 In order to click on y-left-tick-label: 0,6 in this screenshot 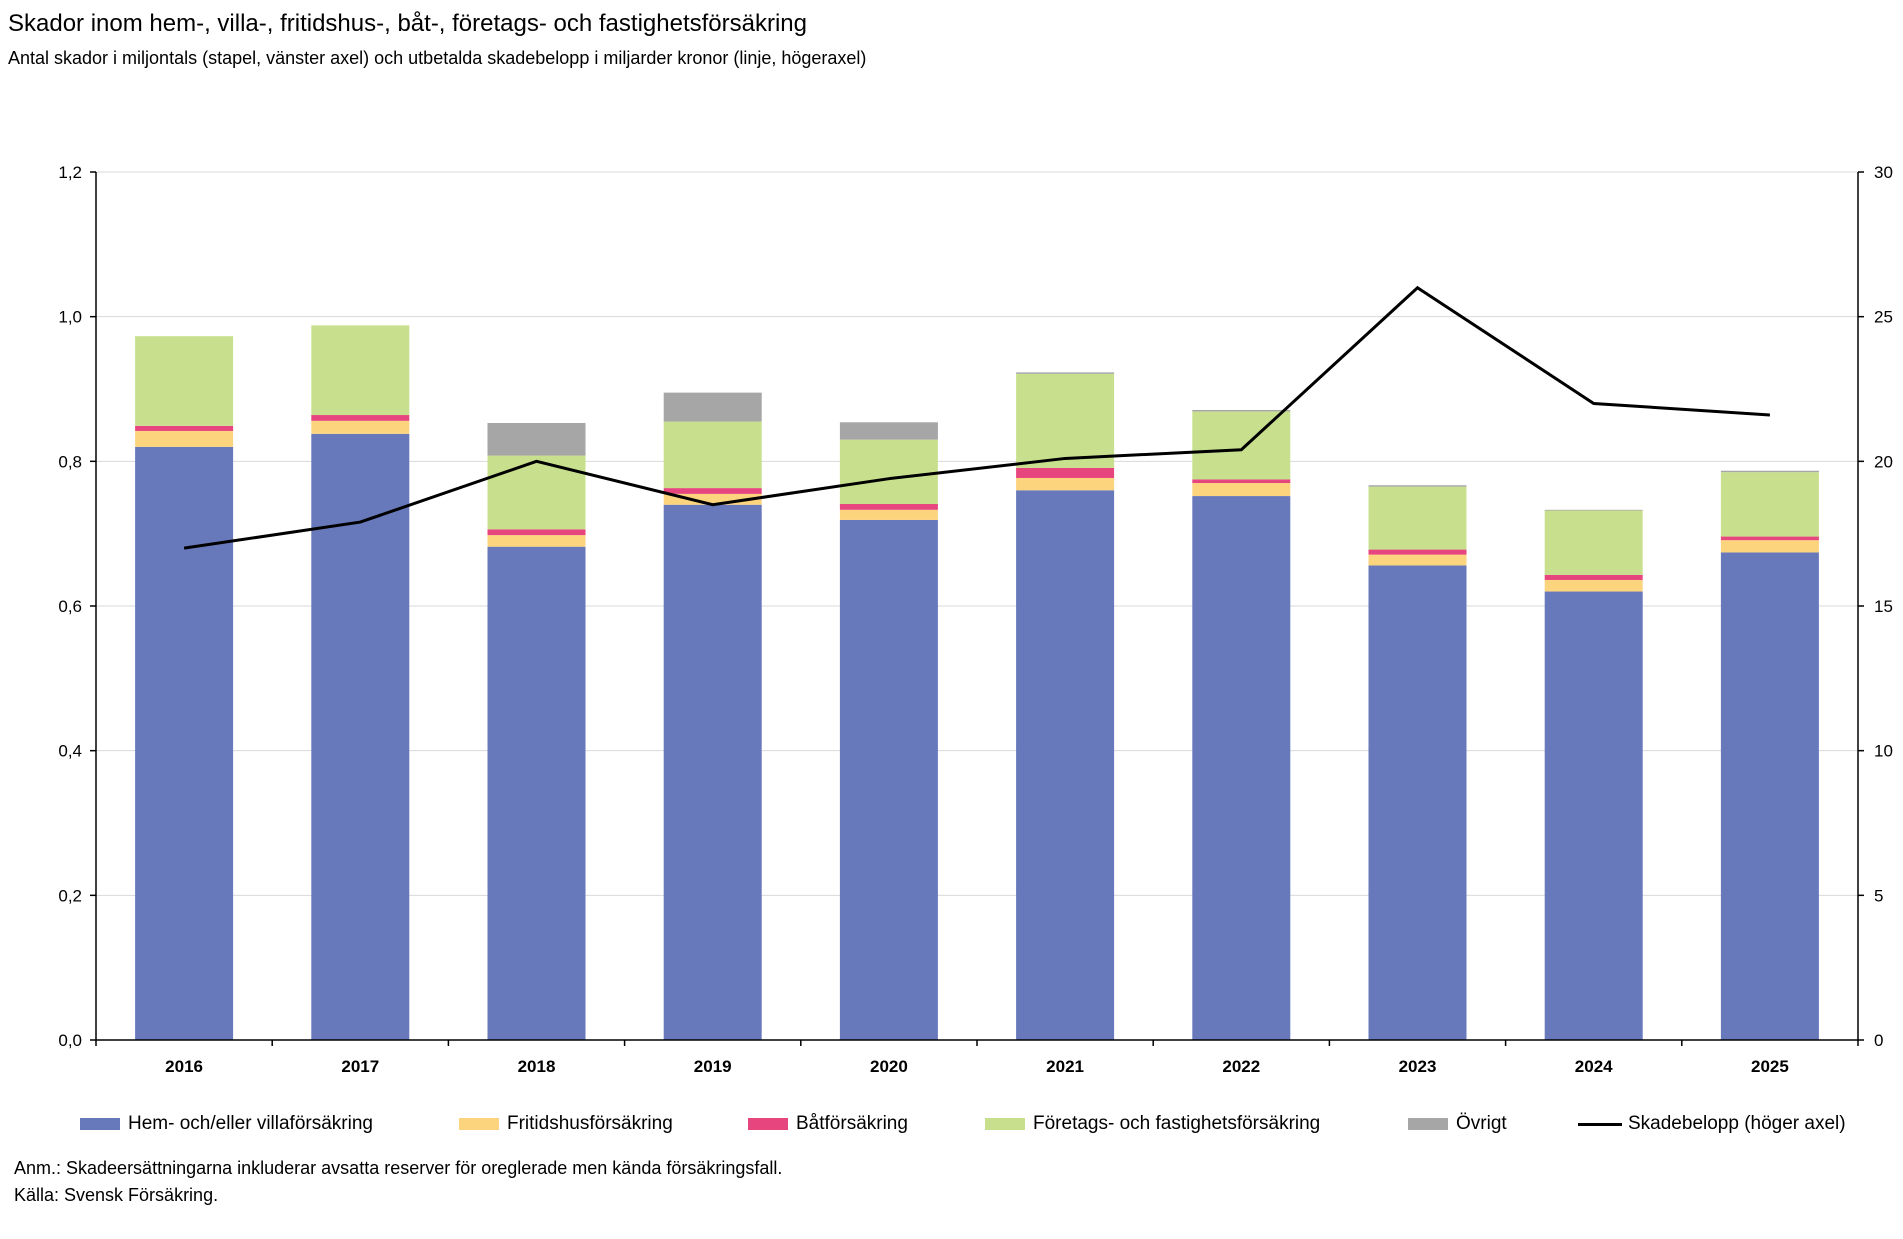, I will do `click(70, 606)`.